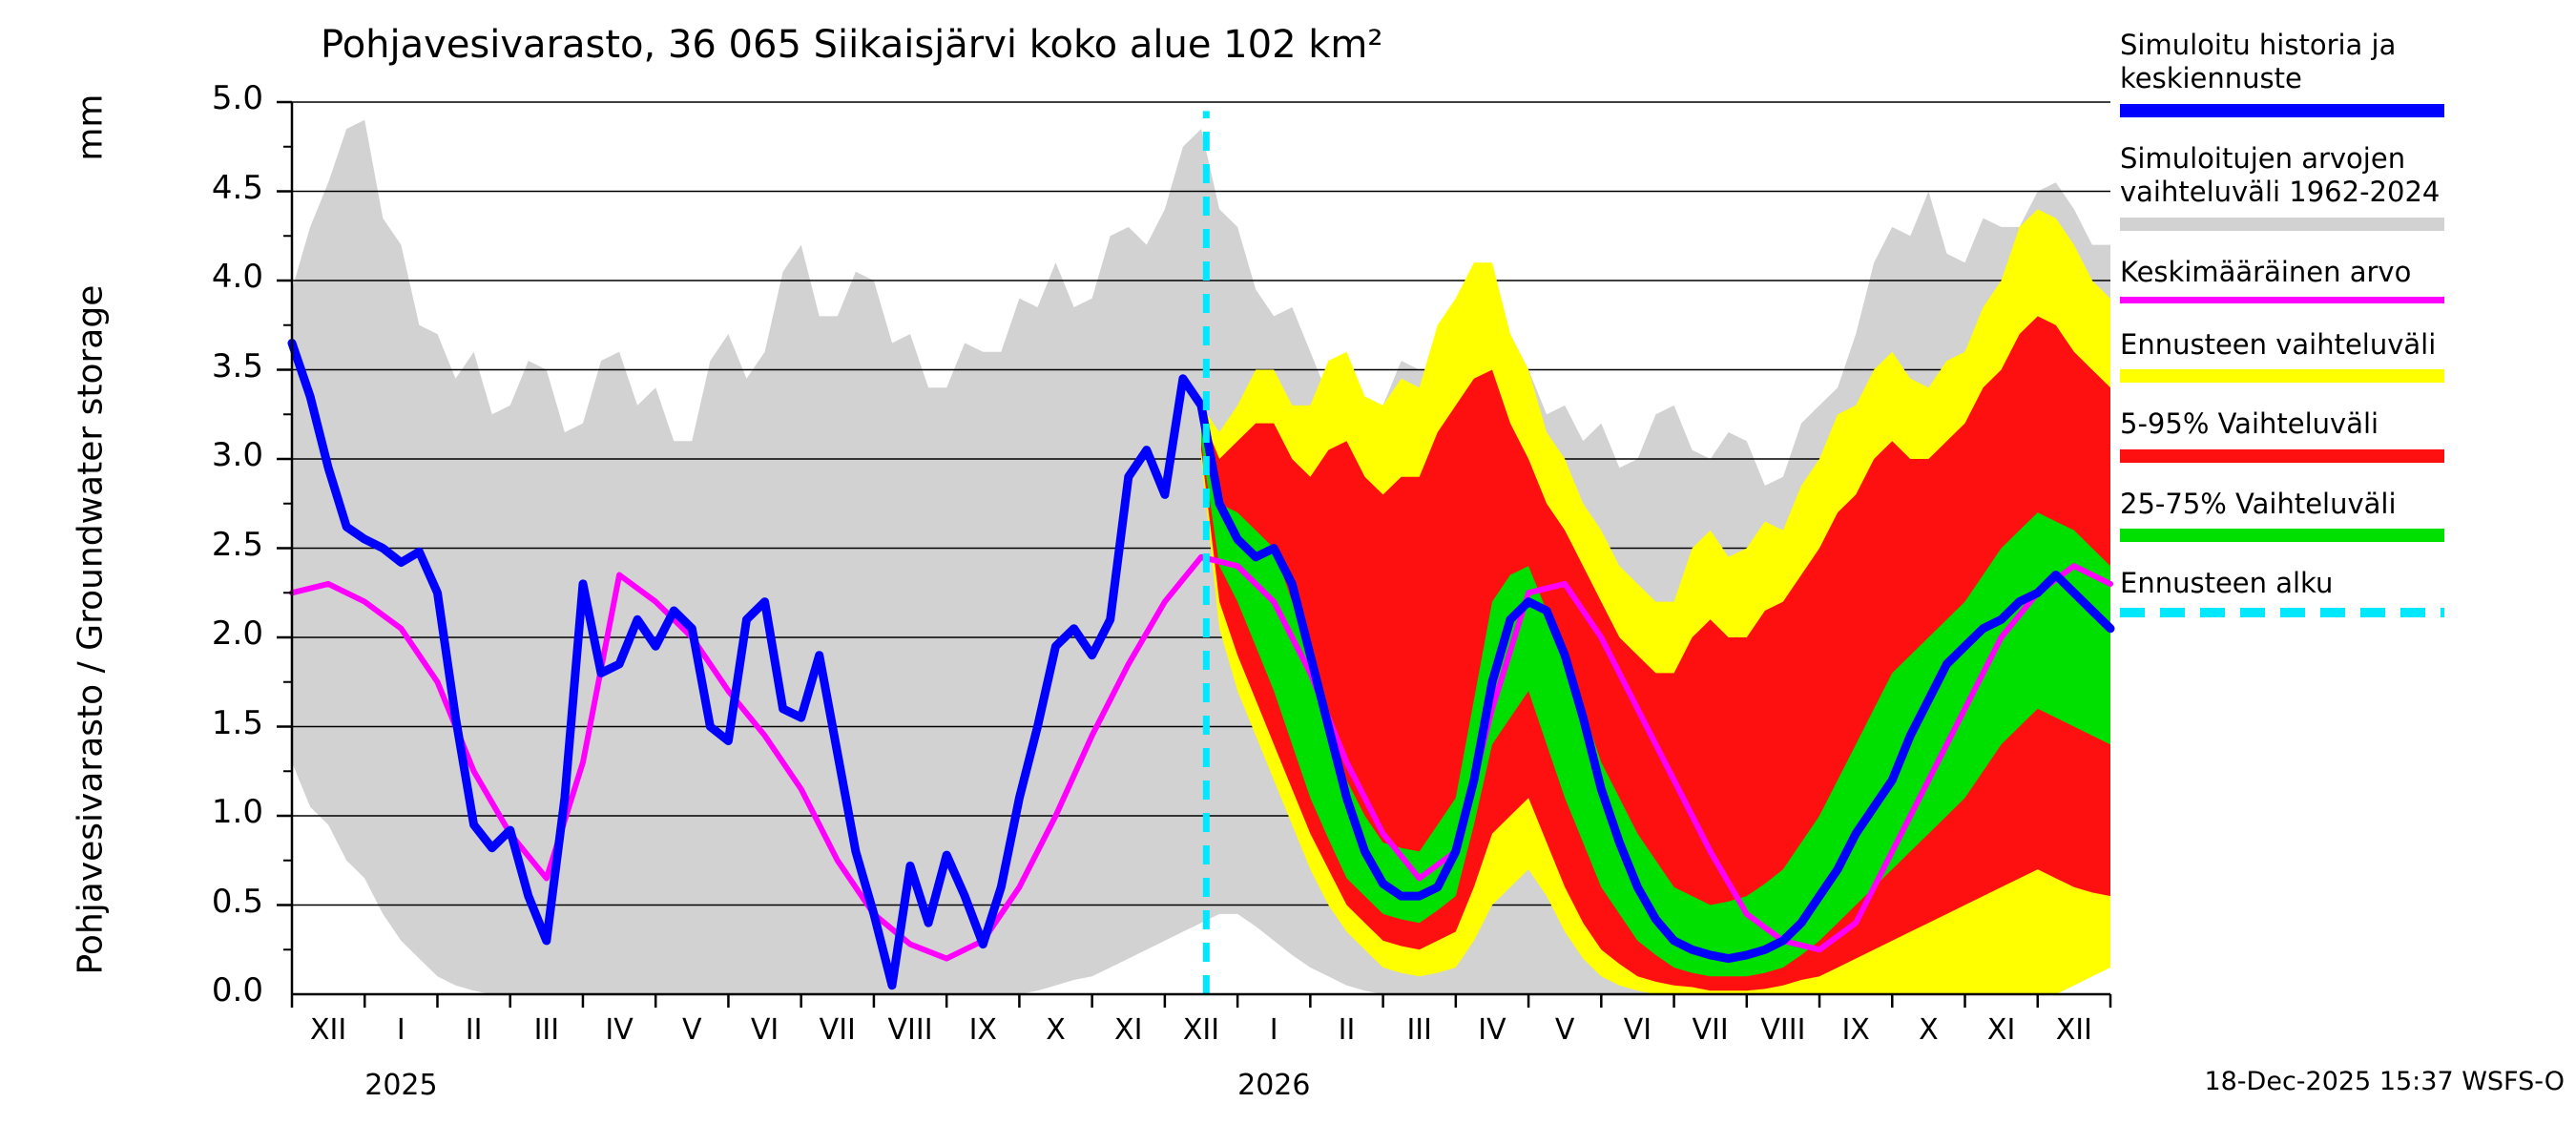 This screenshot has height=1145, width=2576. Describe the element at coordinates (237, 544) in the screenshot. I see `y-tick-label: 2.5` at that location.